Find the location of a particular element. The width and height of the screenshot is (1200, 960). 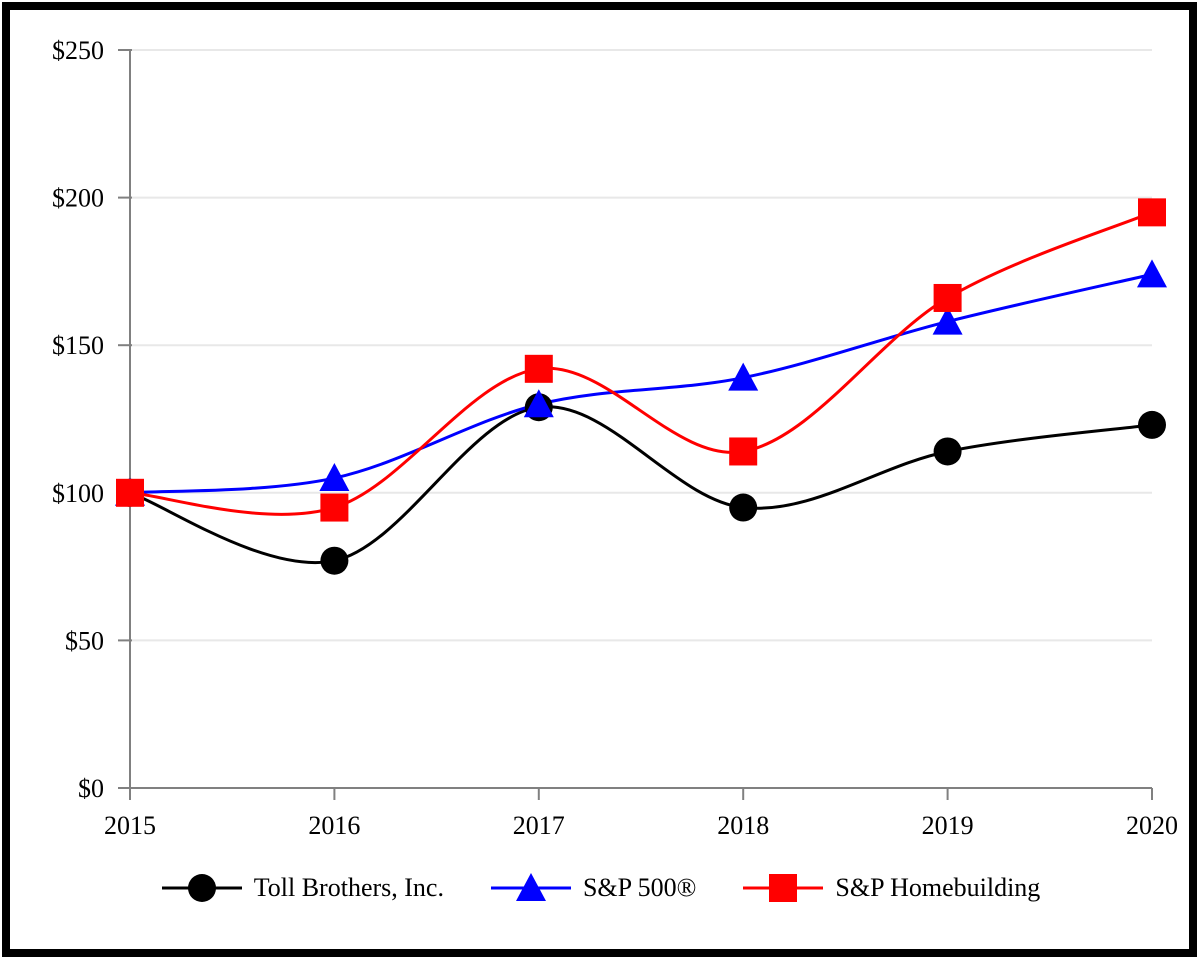

legend-marker-circle is located at coordinates (201, 888).